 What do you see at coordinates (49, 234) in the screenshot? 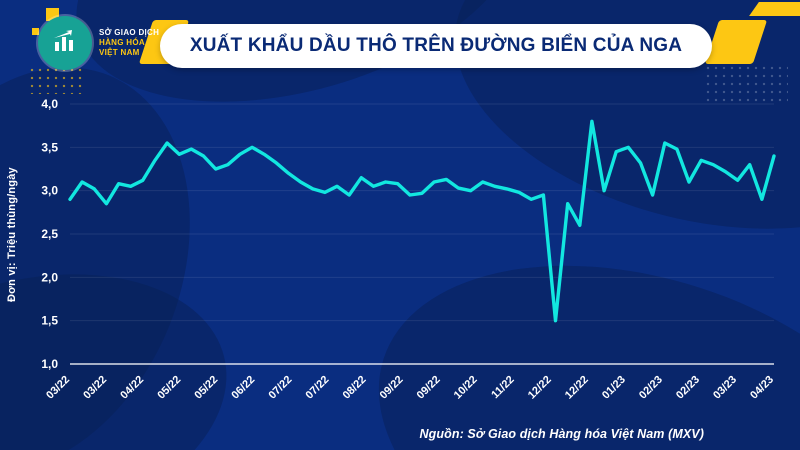
I see `y-tick-label: 2,5` at bounding box center [49, 234].